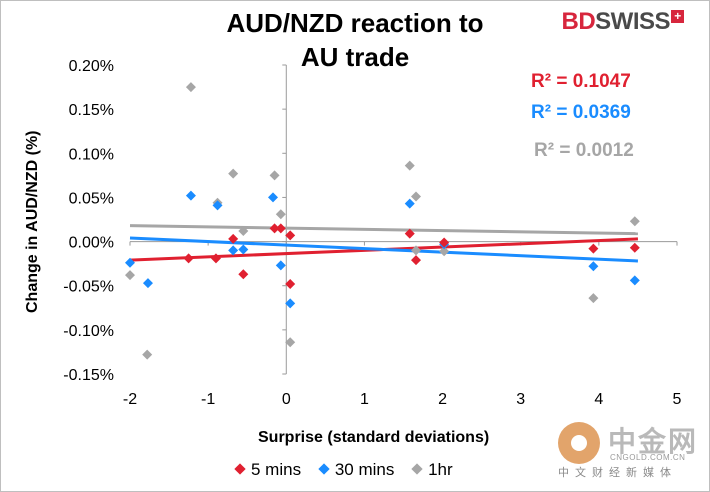 This screenshot has height=492, width=710. What do you see at coordinates (91, 66) in the screenshot?
I see `y-tick-label: 0.20%` at bounding box center [91, 66].